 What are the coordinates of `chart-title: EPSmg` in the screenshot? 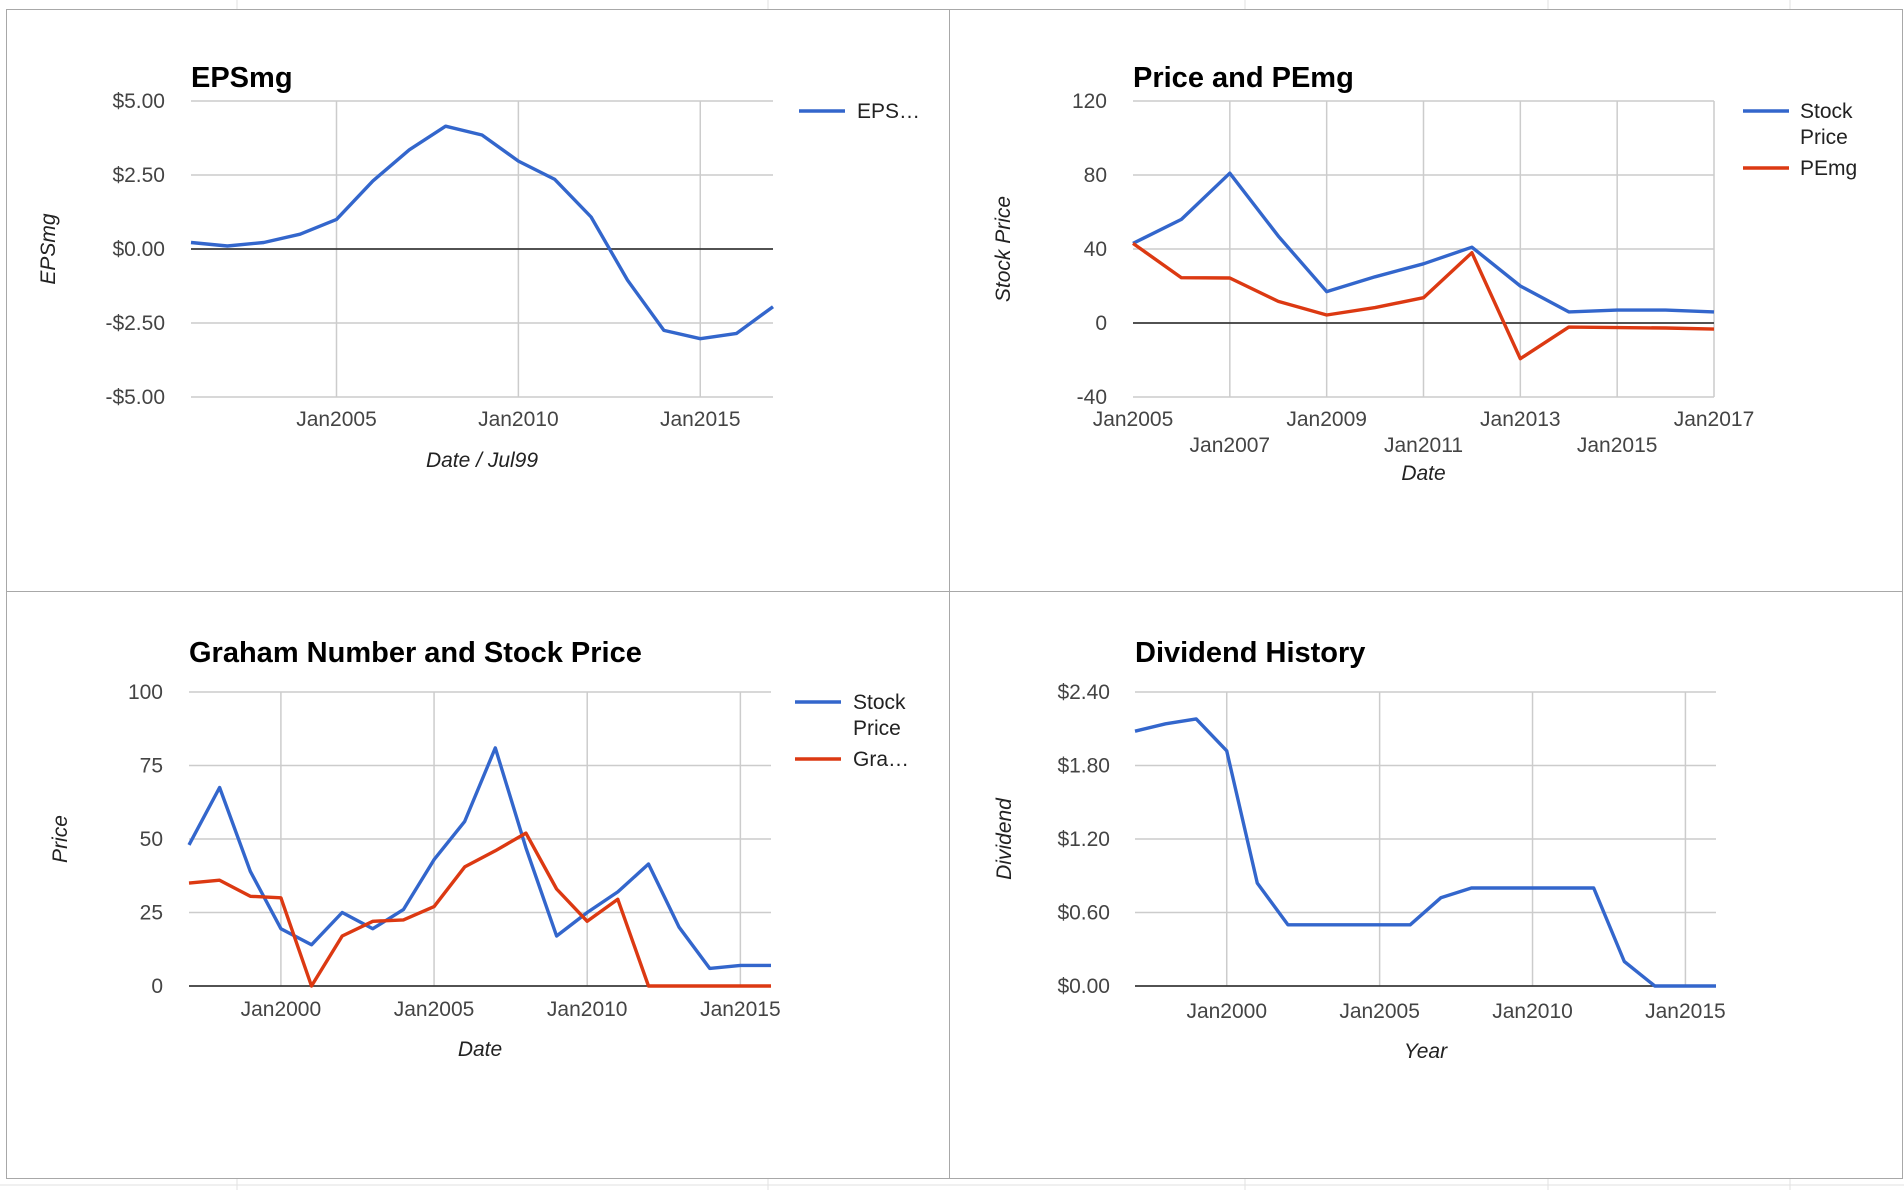 It's located at (242, 78).